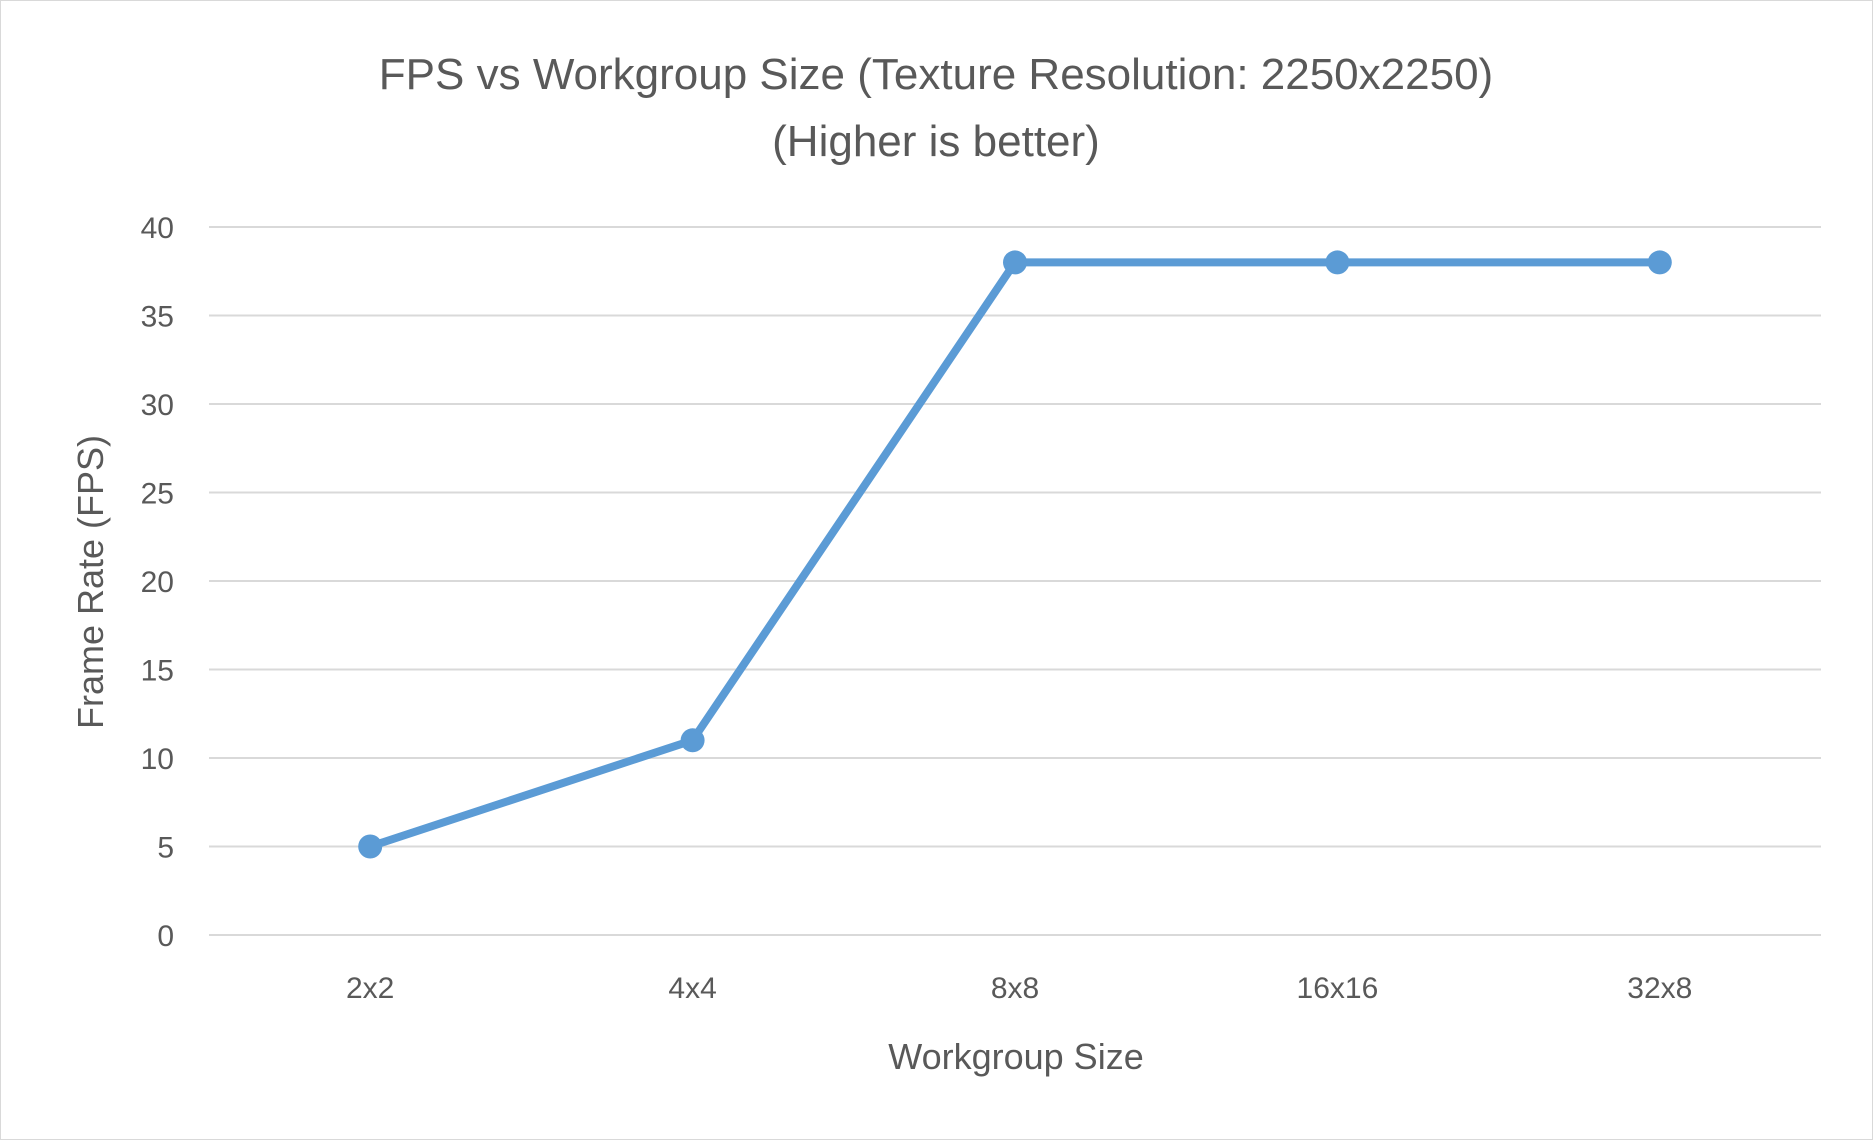  What do you see at coordinates (165, 848) in the screenshot?
I see `y-tick-label: 5` at bounding box center [165, 848].